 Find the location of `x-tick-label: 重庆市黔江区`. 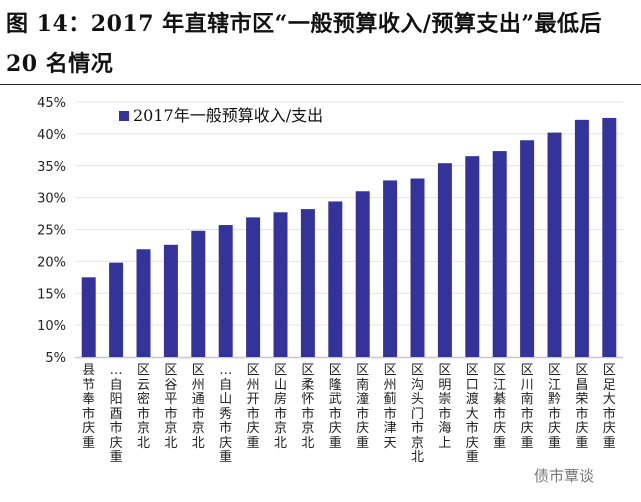

x-tick-label: 重庆市黔江区 is located at coordinates (554, 407).